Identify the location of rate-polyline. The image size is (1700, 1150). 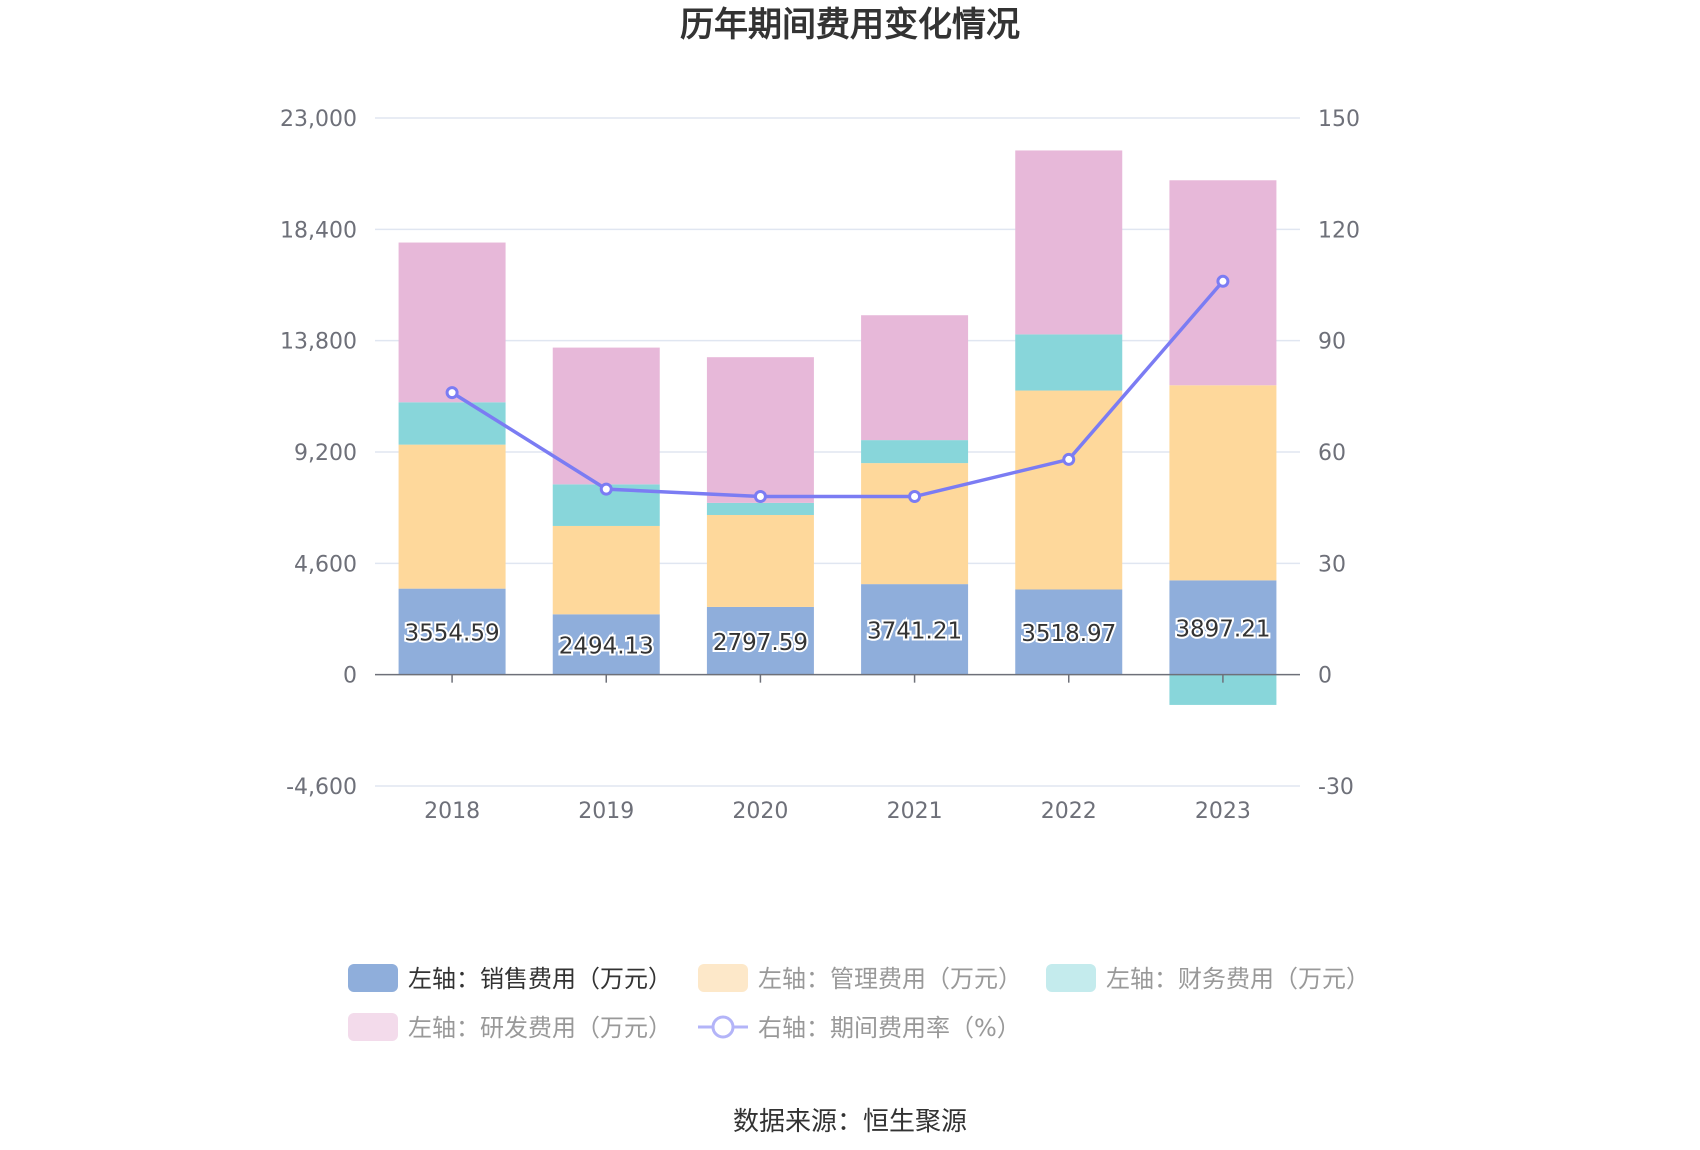
(838, 389).